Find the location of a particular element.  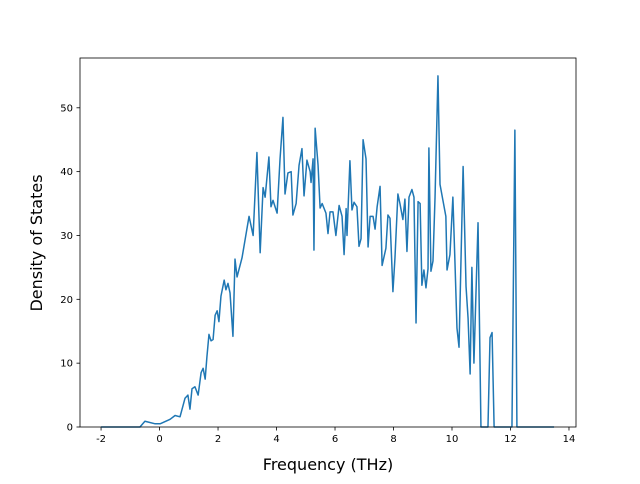

y-tick-label: 50 is located at coordinates (66, 108).